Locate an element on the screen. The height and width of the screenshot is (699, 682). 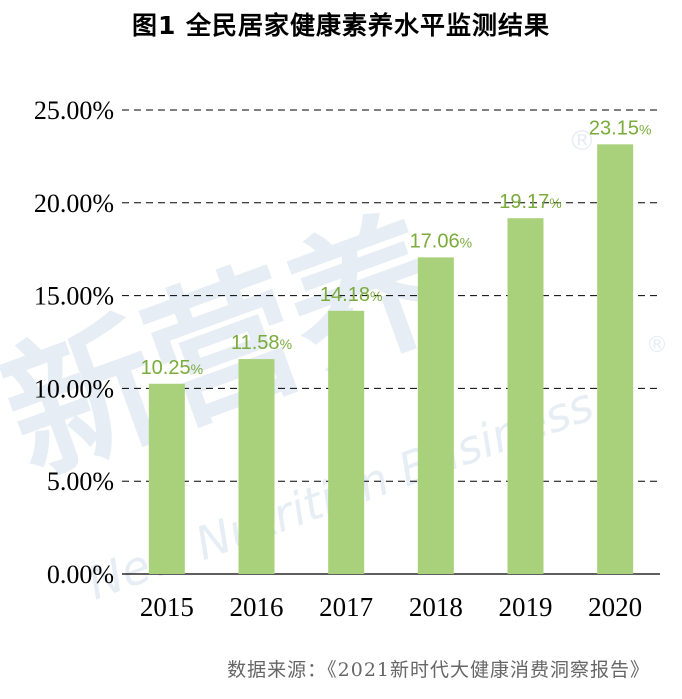
x-tick-label: 2019 is located at coordinates (526, 607).